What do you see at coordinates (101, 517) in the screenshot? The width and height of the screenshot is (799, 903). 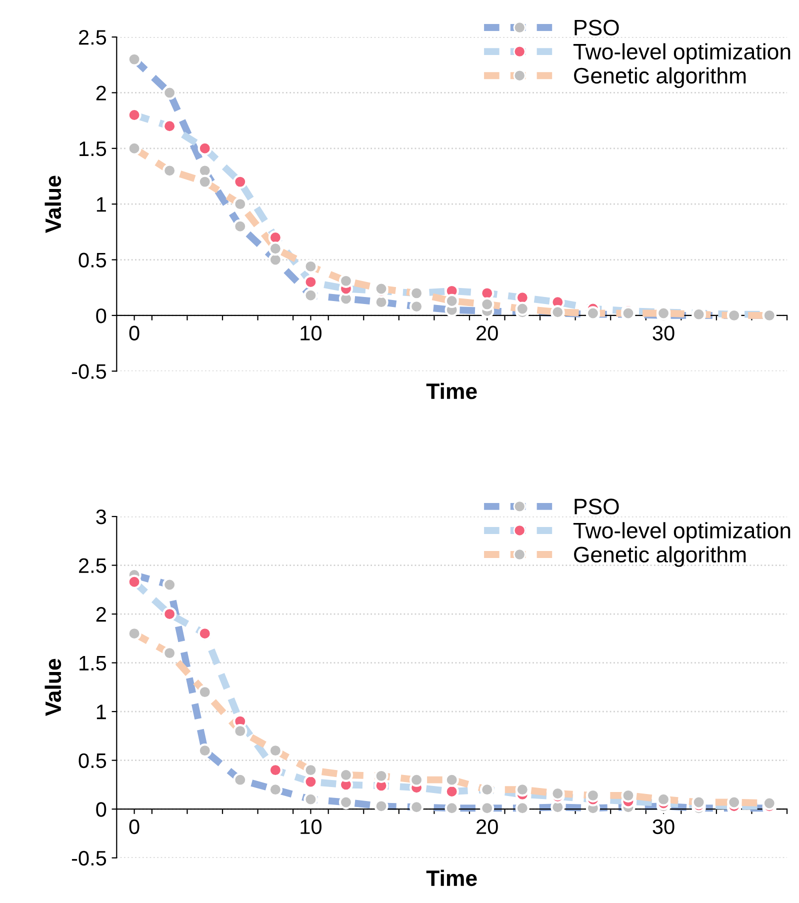 I see `y-tick-label: 3` at bounding box center [101, 517].